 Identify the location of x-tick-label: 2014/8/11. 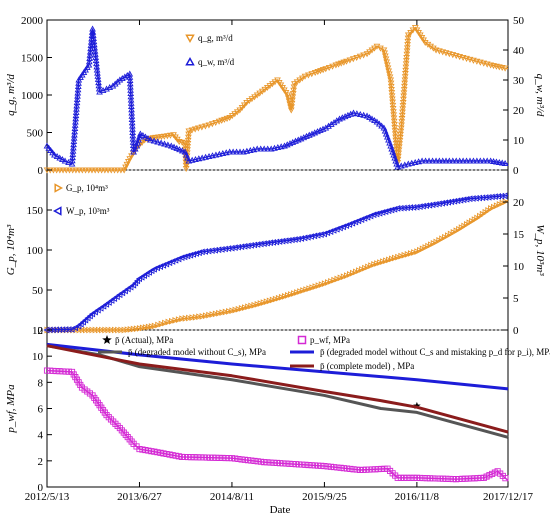
(232, 497).